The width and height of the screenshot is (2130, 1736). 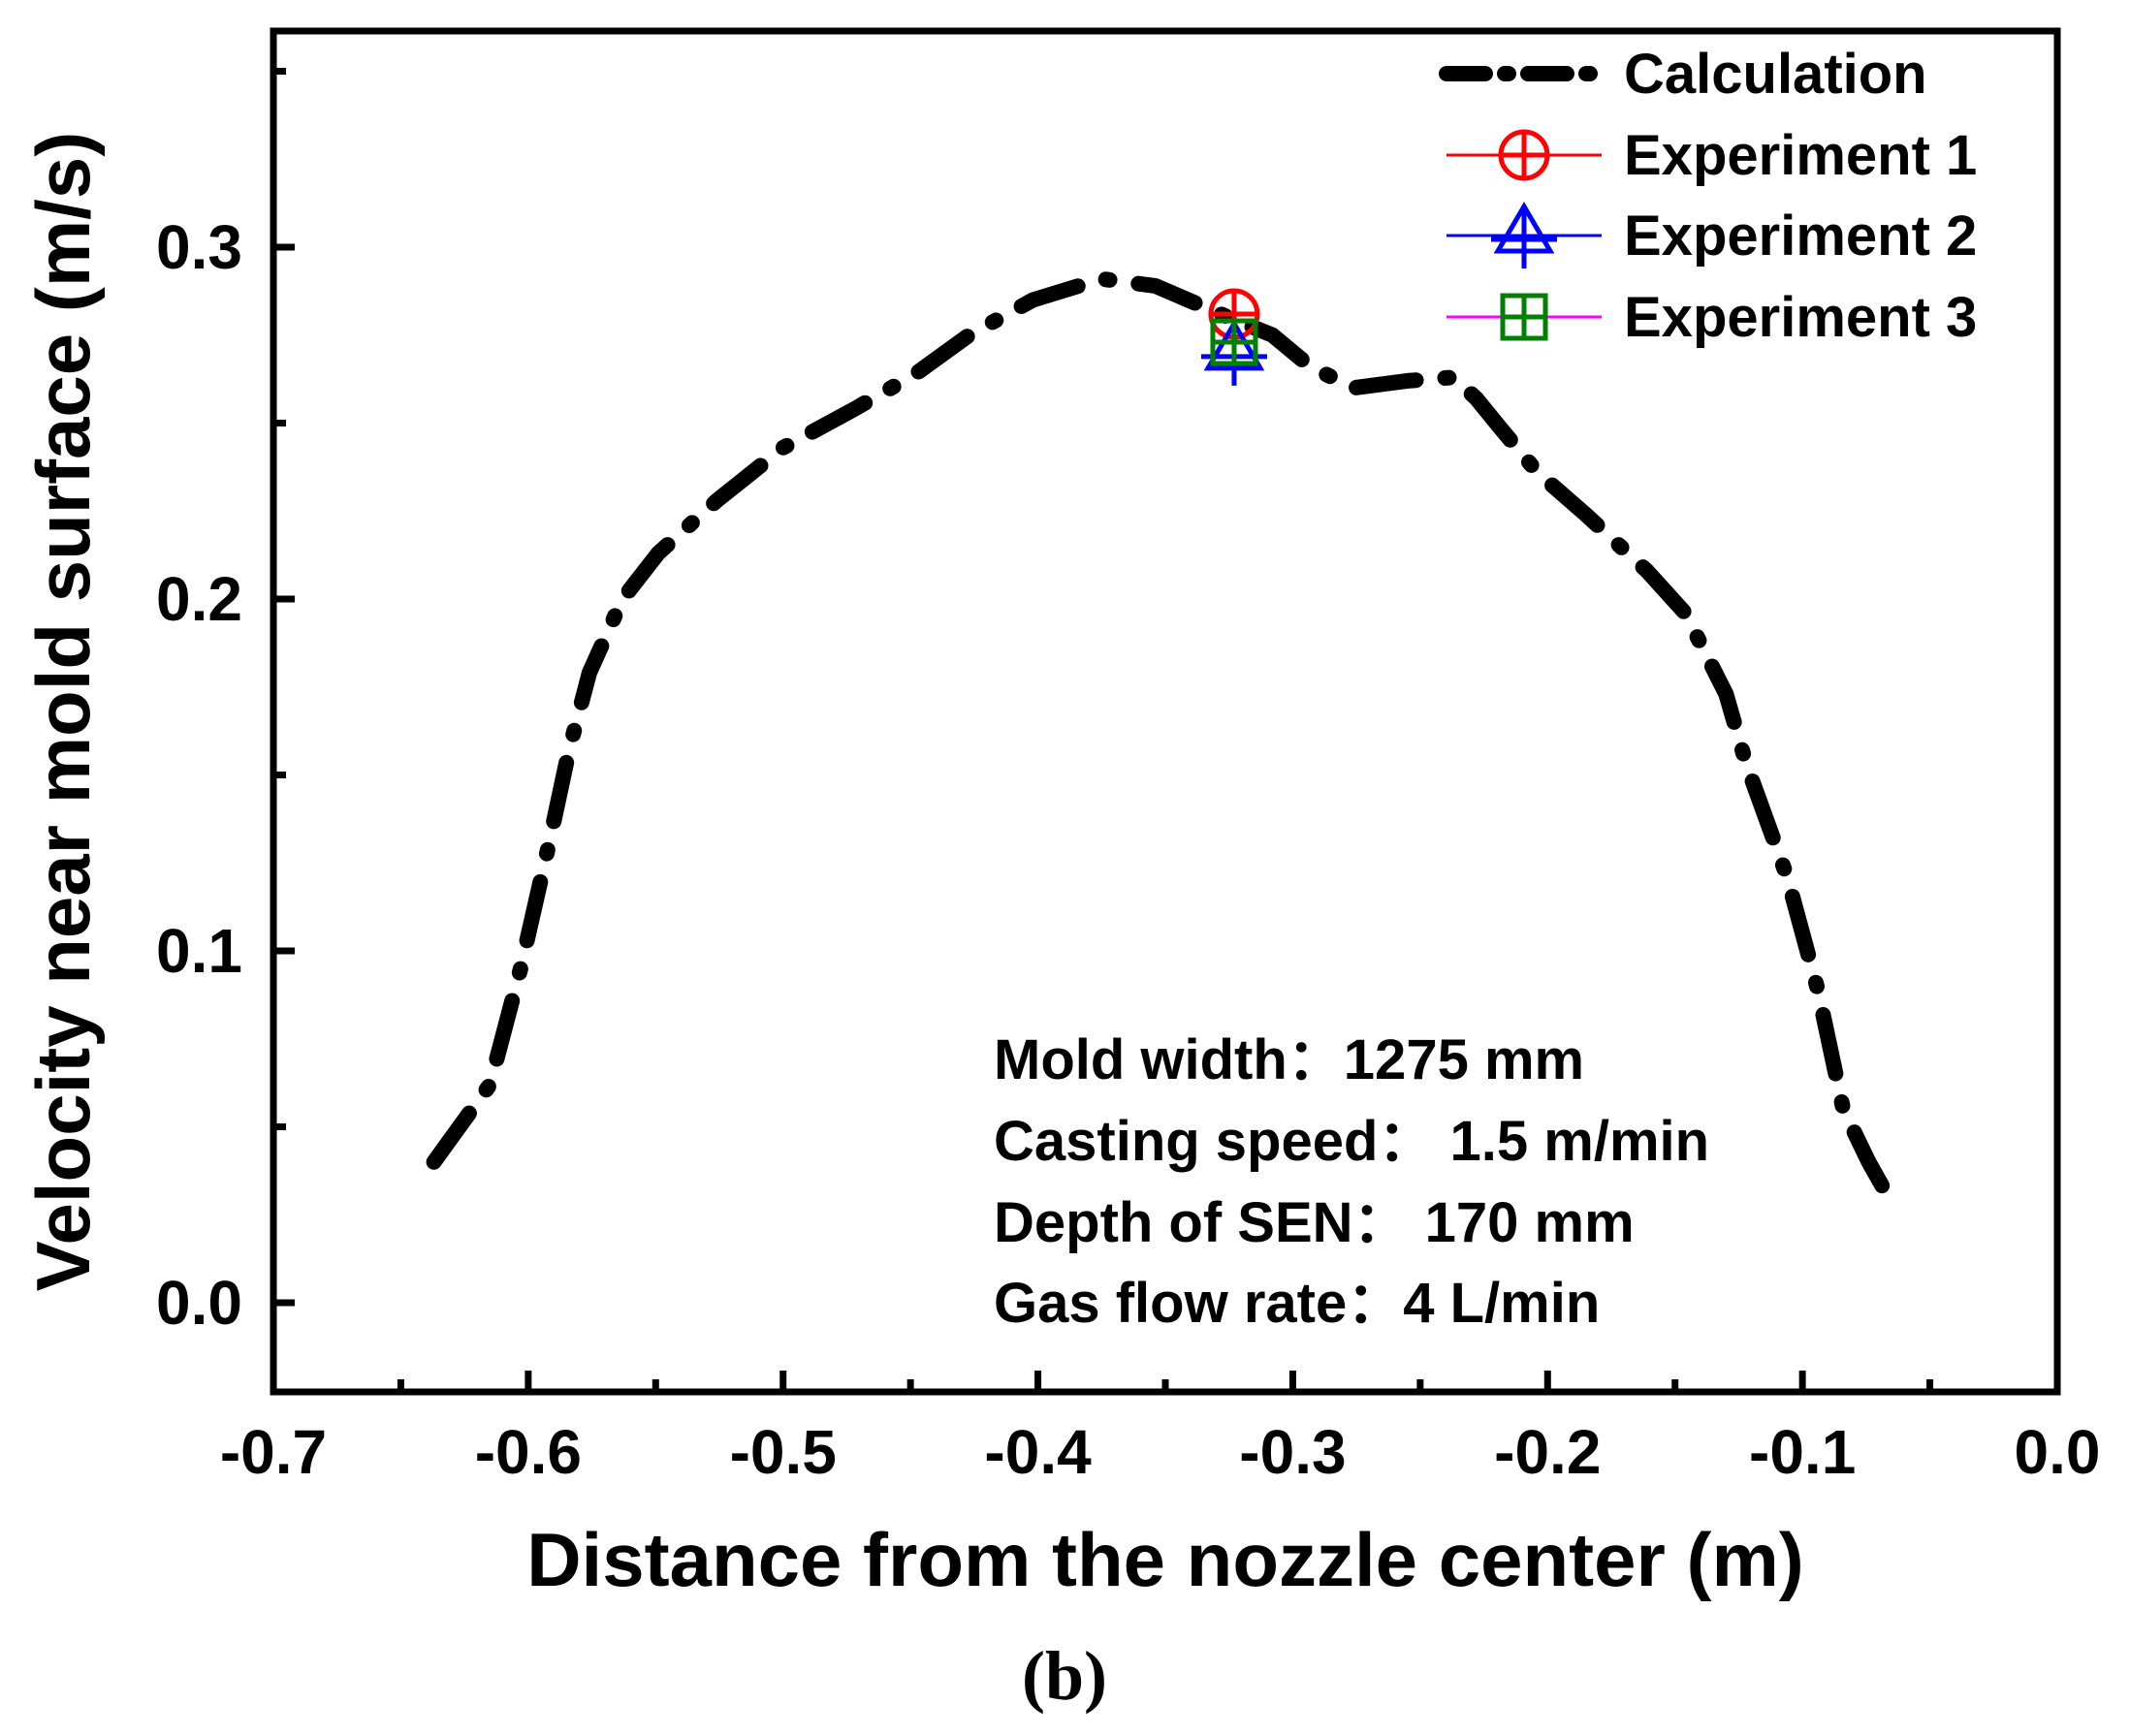 What do you see at coordinates (199, 1303) in the screenshot?
I see `y-tick-label: 0.0` at bounding box center [199, 1303].